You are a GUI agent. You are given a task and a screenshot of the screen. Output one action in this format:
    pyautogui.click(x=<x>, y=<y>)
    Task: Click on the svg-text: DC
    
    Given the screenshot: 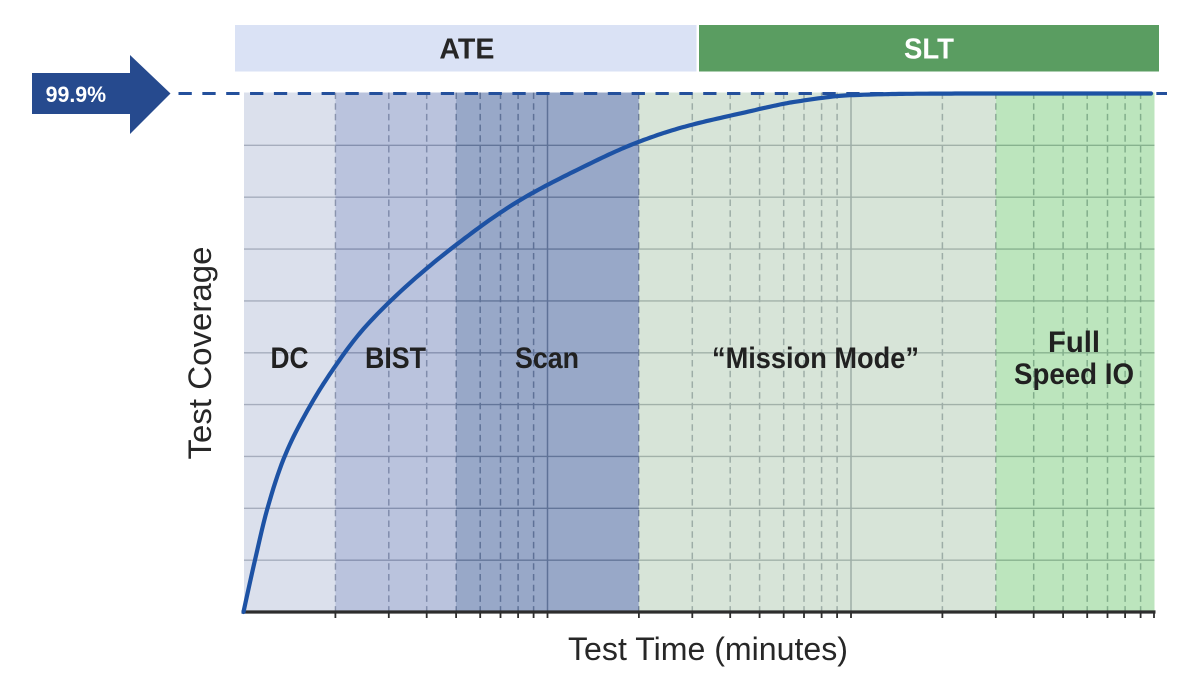 What is the action you would take?
    pyautogui.click(x=290, y=358)
    